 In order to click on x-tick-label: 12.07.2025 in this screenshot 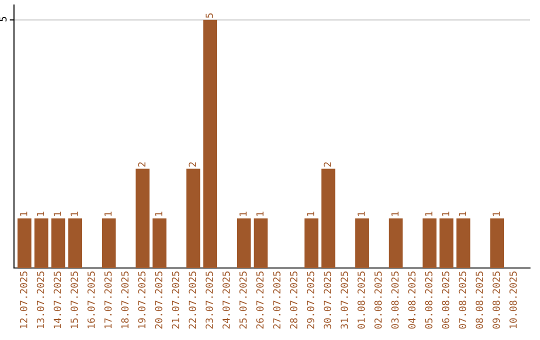, I will do `click(24, 300)`.